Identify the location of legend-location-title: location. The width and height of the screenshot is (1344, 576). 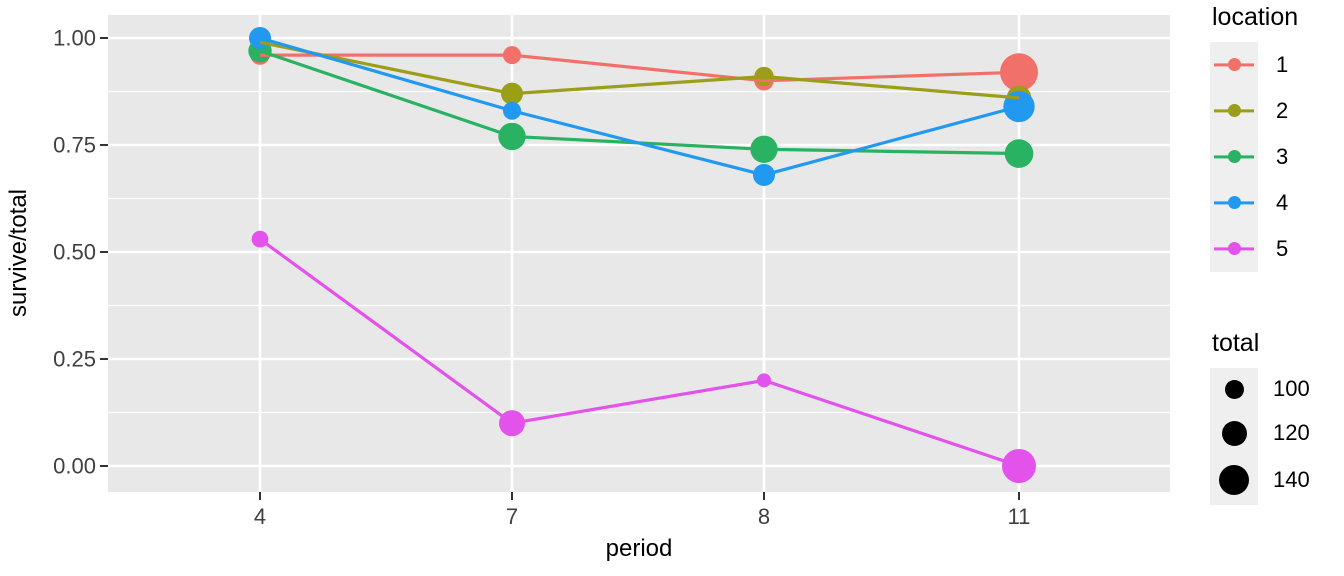
(1255, 17).